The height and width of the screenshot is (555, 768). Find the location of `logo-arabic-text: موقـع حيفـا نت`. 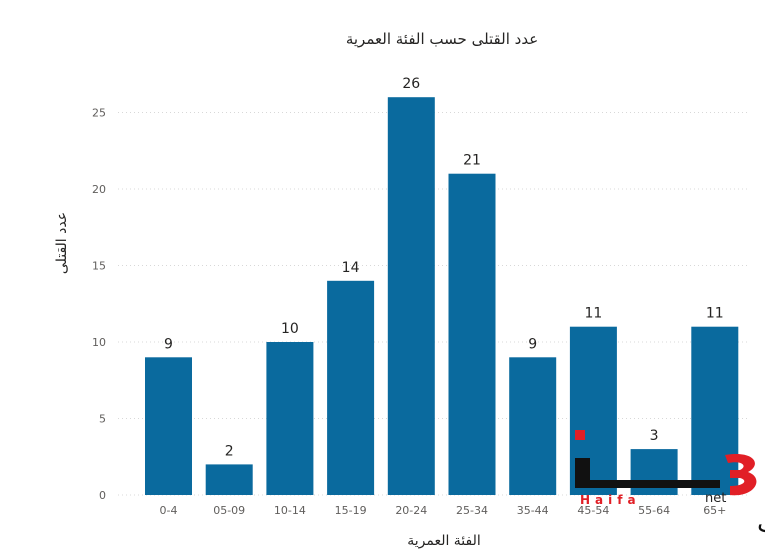

logo-arabic-text: موقـع حيفـا نت is located at coordinates (761, 524).